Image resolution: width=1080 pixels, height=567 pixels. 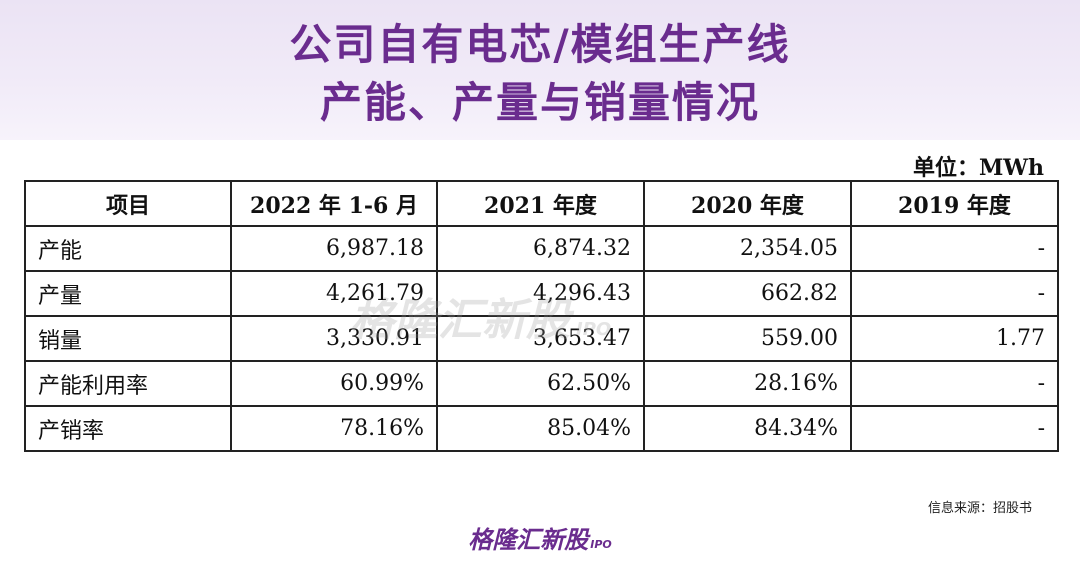 I want to click on table-row: 产销率 78.16% 85.04% 84.34% -, so click(x=541, y=428).